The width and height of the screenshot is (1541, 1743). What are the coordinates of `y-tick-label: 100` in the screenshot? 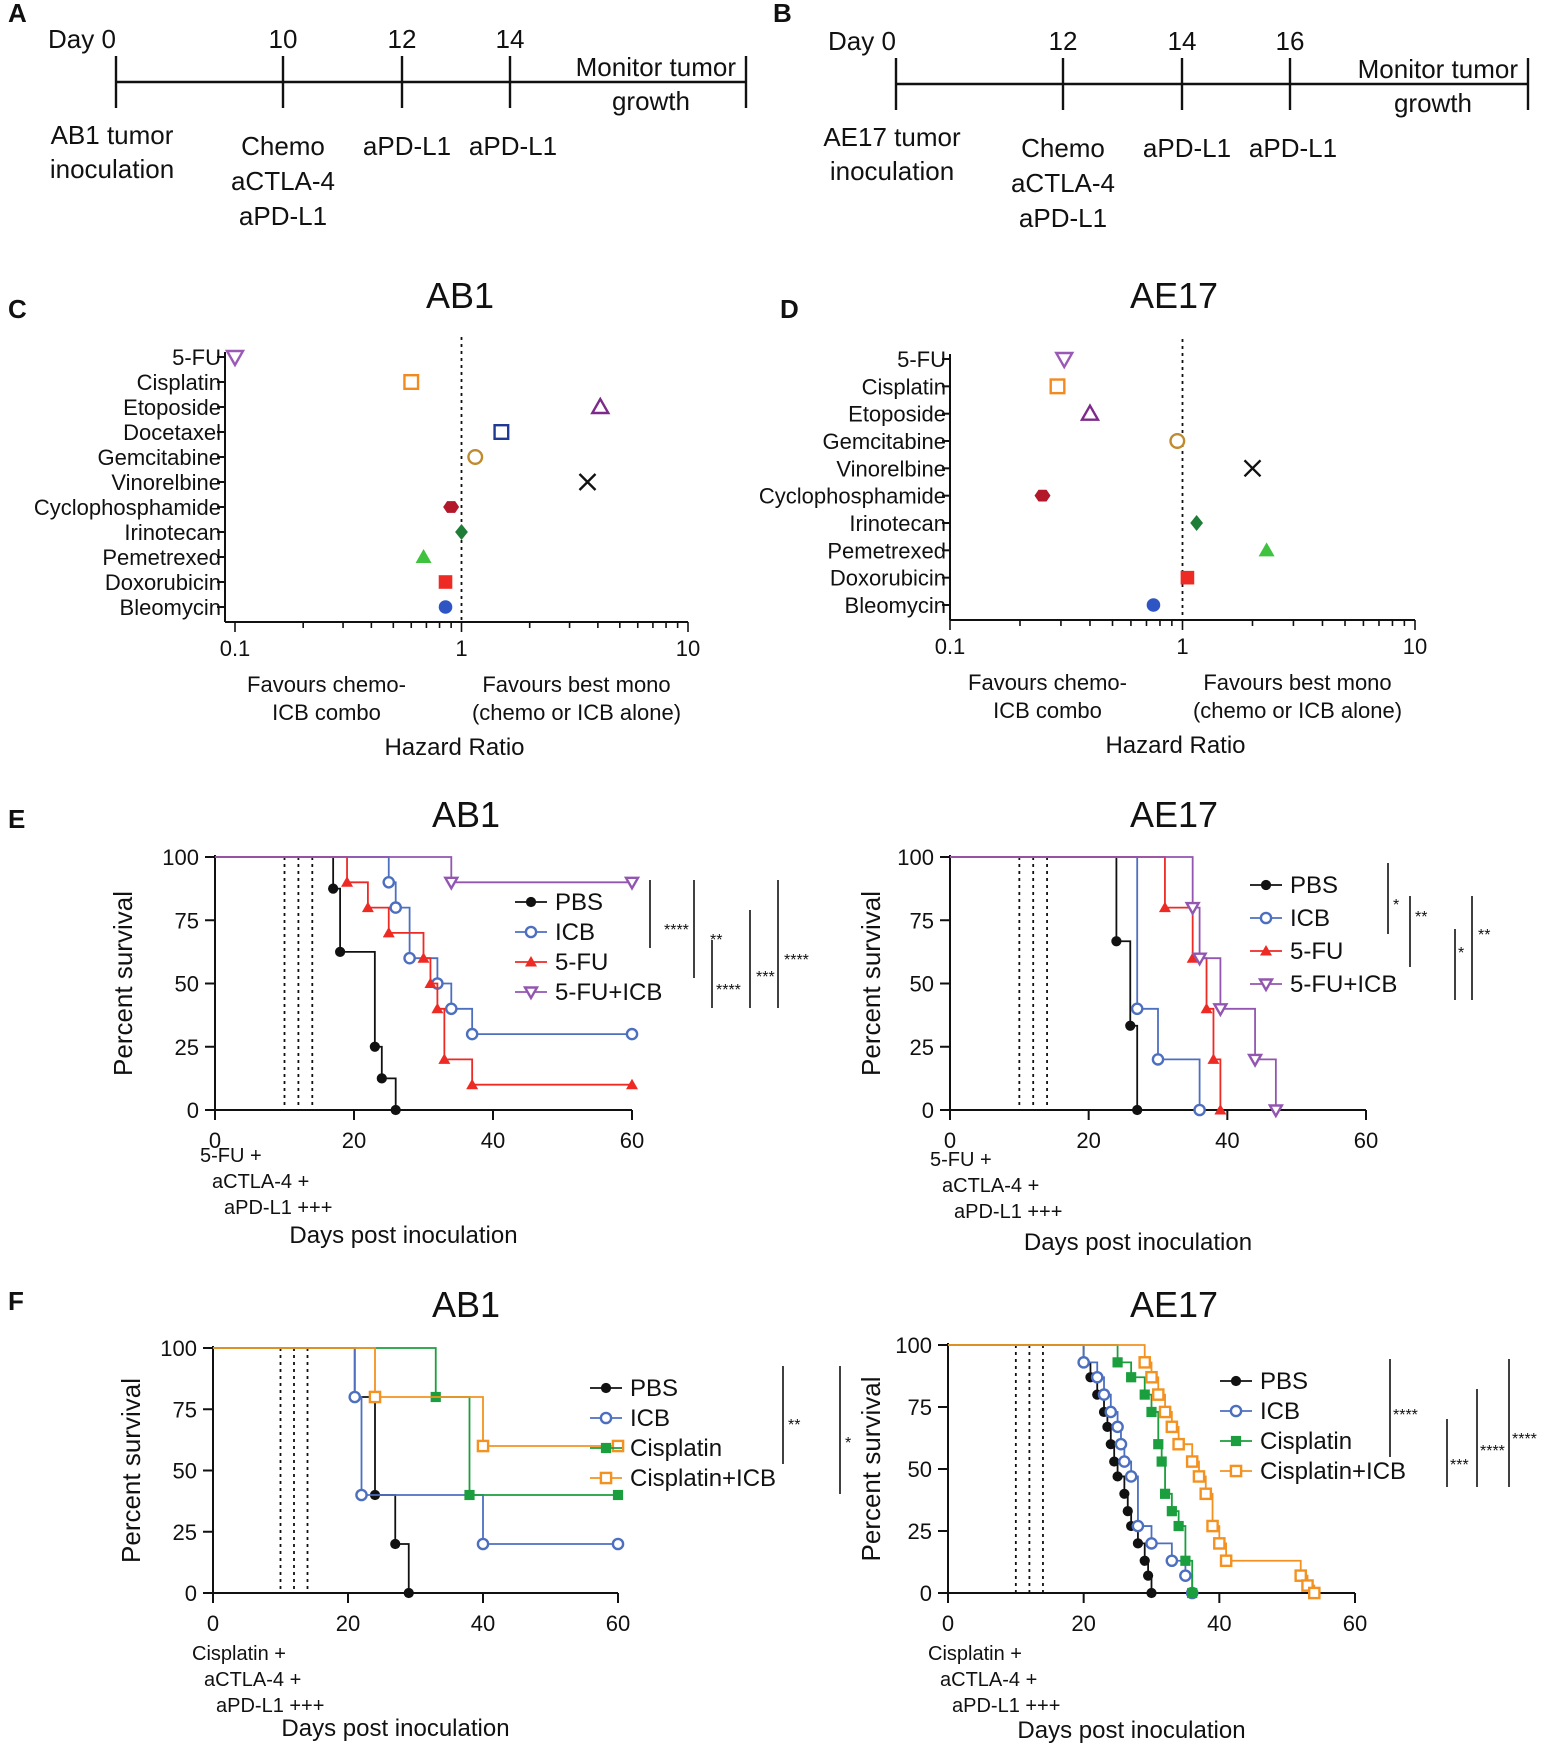 It's located at (178, 1348).